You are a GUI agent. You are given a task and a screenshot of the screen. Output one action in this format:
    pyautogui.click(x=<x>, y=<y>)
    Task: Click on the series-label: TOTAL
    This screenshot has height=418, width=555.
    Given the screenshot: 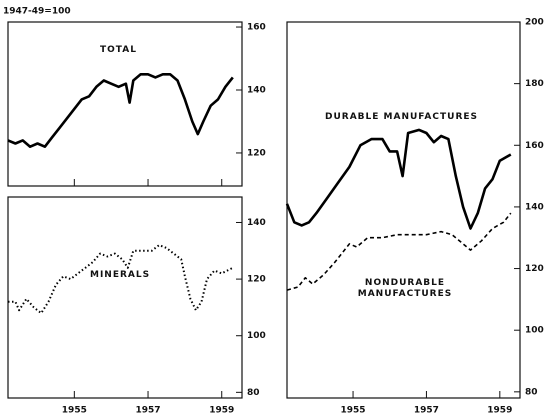 What is the action you would take?
    pyautogui.click(x=118, y=50)
    